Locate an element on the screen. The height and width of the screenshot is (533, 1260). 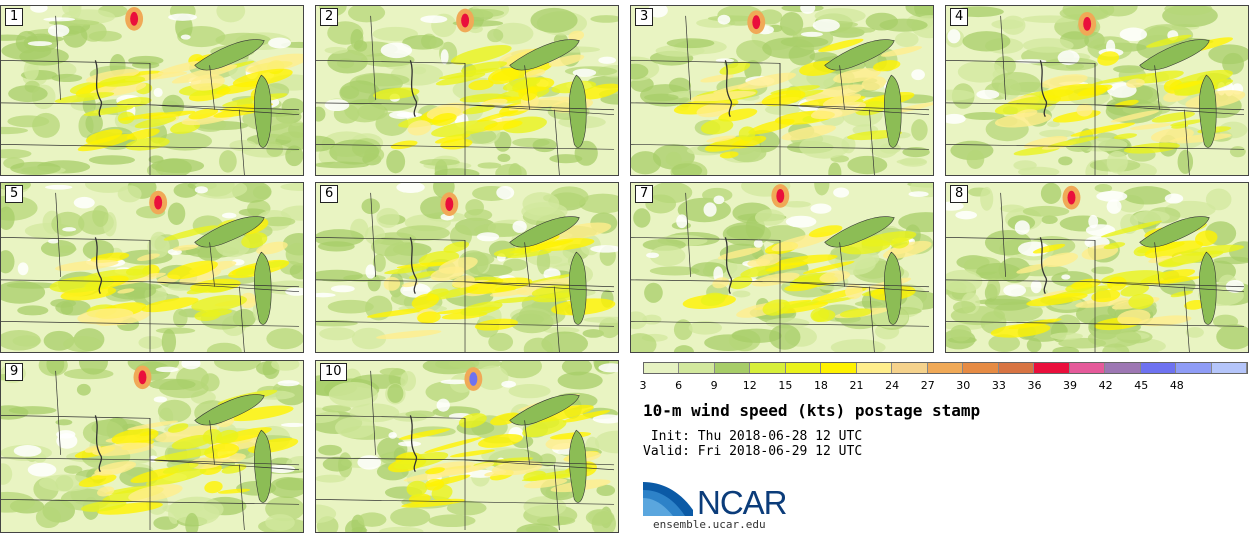
ensemble-member-map-3: 3 is located at coordinates (782, 90).